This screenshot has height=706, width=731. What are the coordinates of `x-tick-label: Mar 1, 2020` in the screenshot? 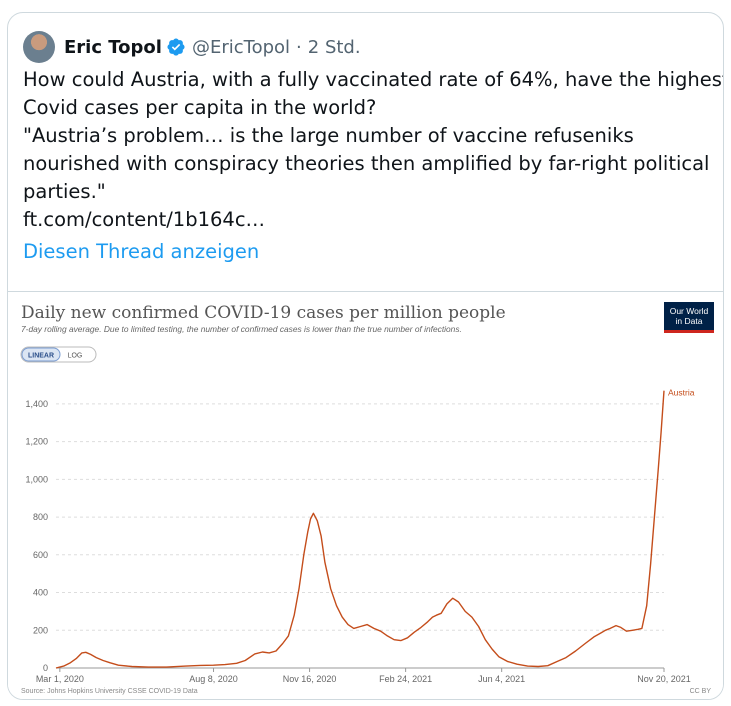 It's located at (60, 679).